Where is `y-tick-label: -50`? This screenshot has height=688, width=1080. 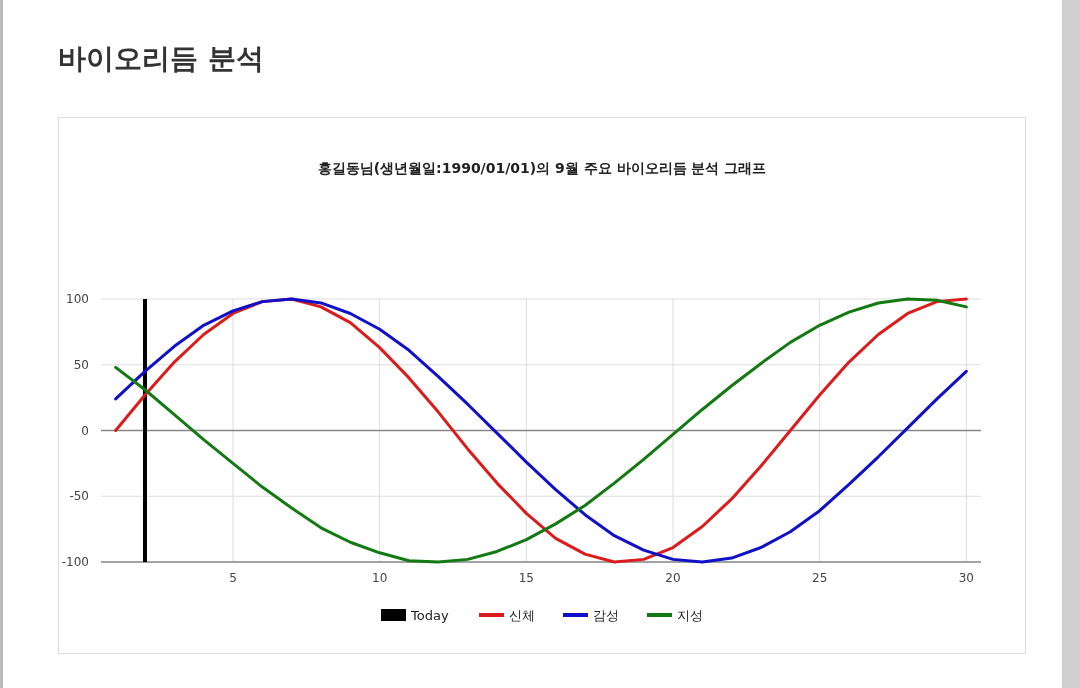 y-tick-label: -50 is located at coordinates (79, 496).